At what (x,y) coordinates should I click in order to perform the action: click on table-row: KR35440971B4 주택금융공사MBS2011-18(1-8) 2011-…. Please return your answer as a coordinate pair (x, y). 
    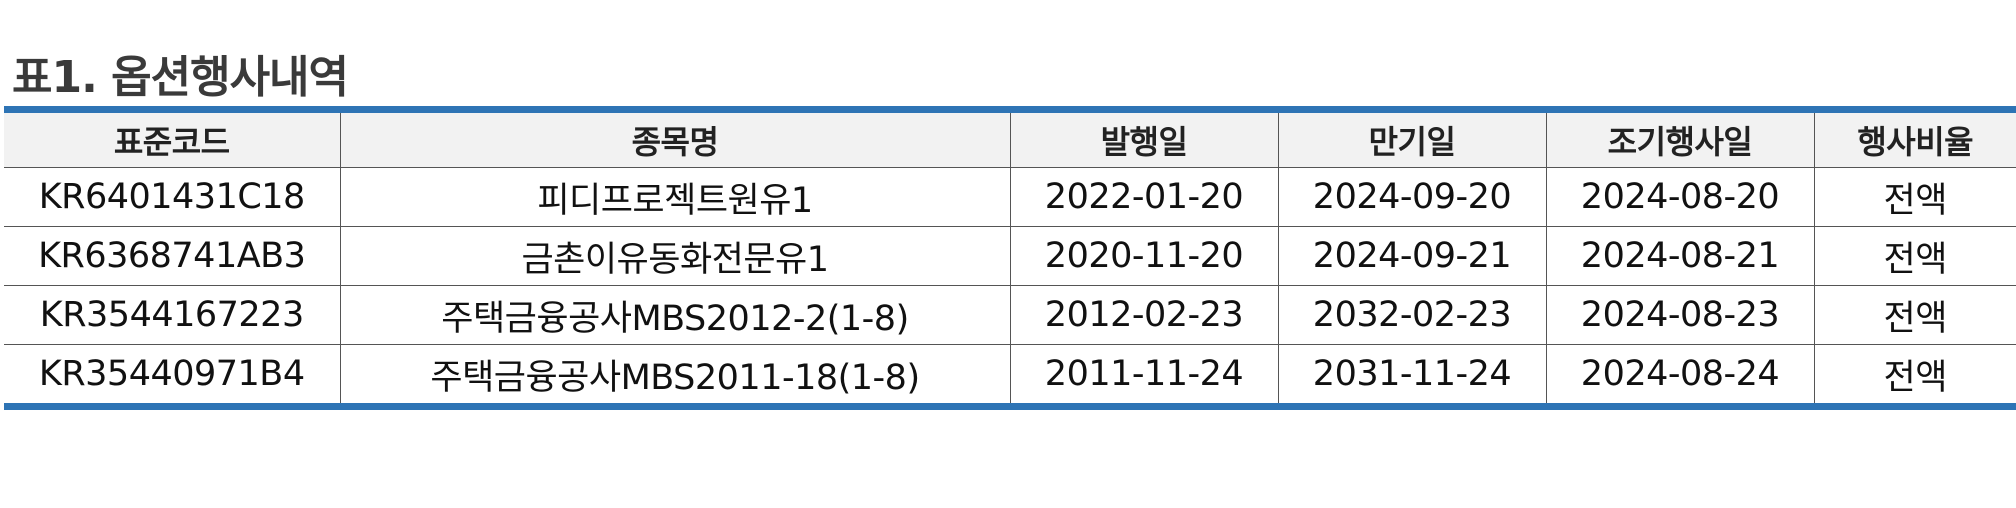
    Looking at the image, I should click on (1010, 375).